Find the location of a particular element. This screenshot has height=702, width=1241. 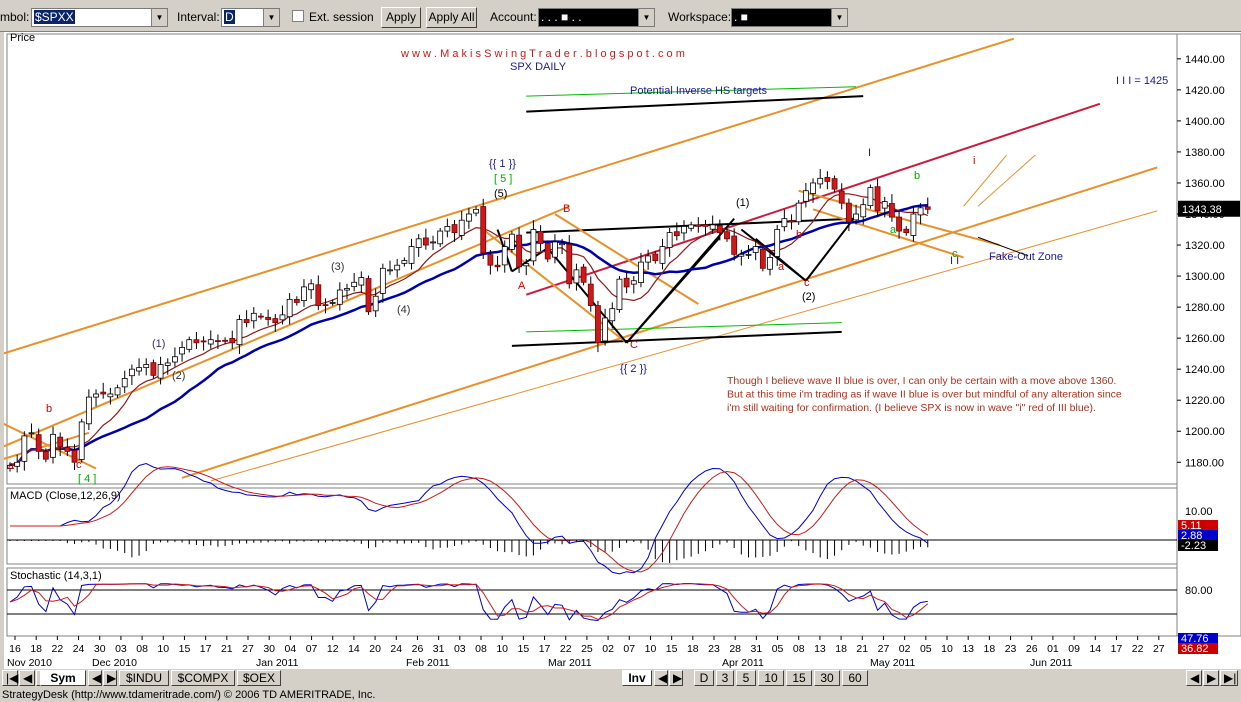

x-tick-label: 20 is located at coordinates (375, 649).